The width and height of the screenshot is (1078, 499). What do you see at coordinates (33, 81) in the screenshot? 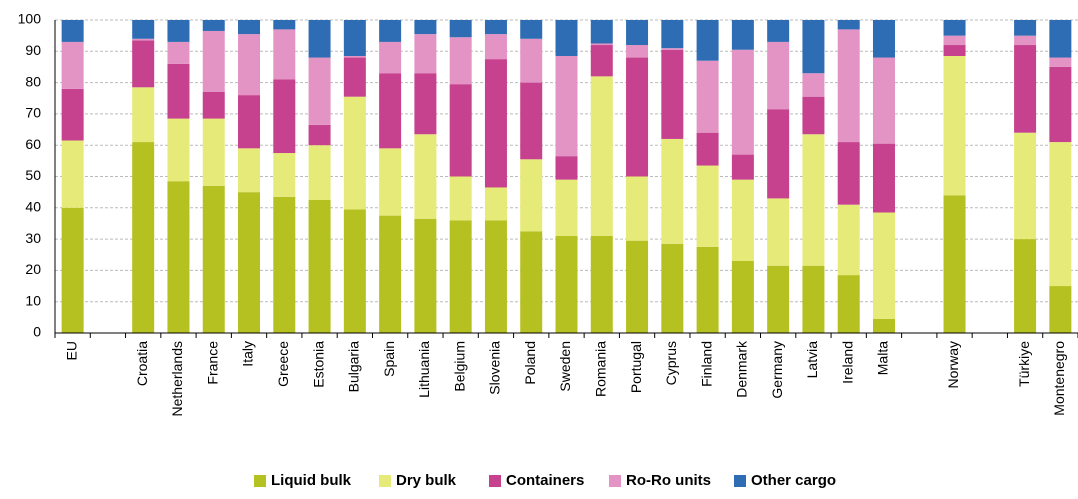
I see `y-tick-label: 80` at bounding box center [33, 81].